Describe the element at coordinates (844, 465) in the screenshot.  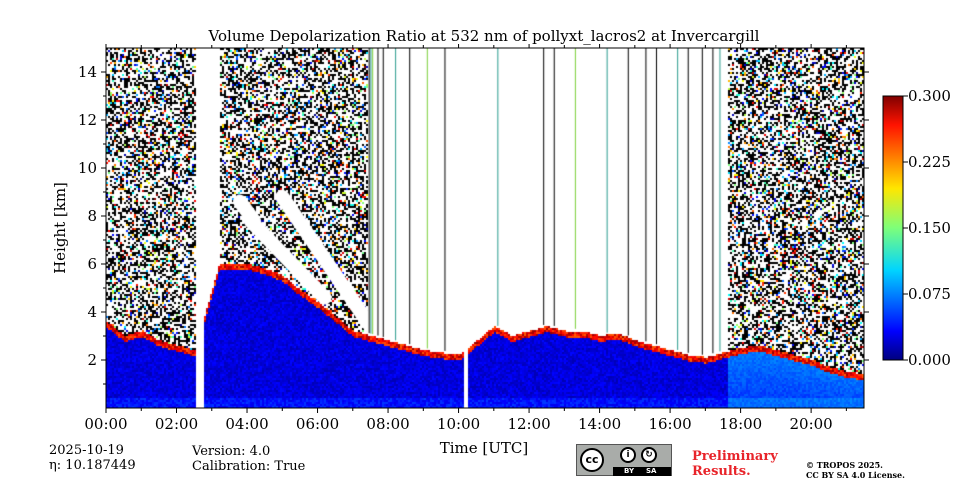
I see `copyright-label: © TROPOS 2025.` at that location.